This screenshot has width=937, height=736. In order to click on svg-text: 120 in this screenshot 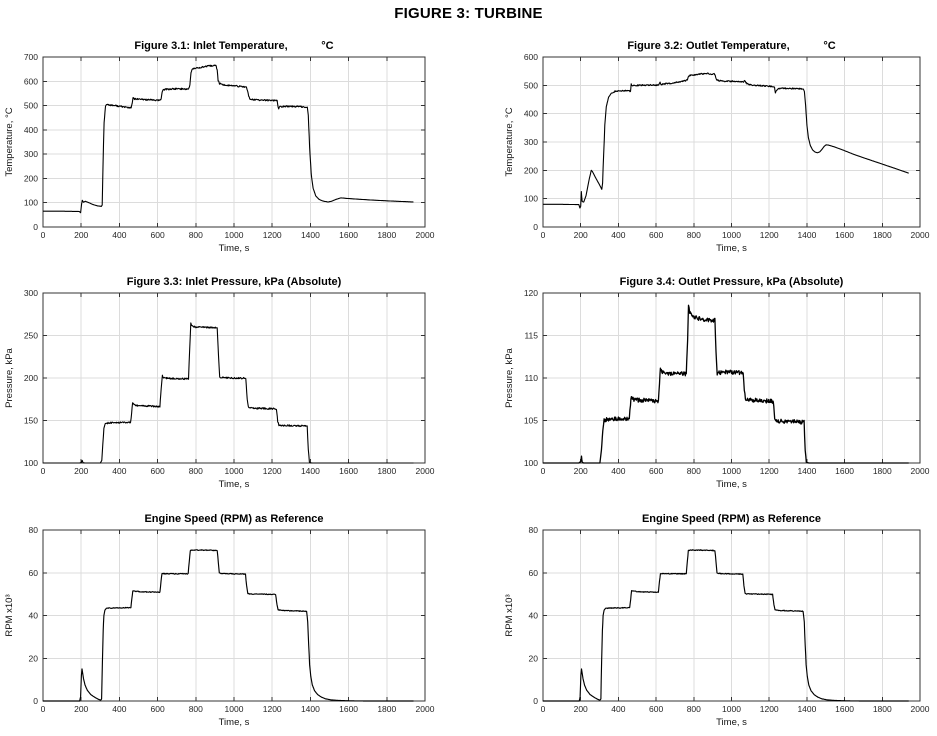, I will do `click(531, 293)`.